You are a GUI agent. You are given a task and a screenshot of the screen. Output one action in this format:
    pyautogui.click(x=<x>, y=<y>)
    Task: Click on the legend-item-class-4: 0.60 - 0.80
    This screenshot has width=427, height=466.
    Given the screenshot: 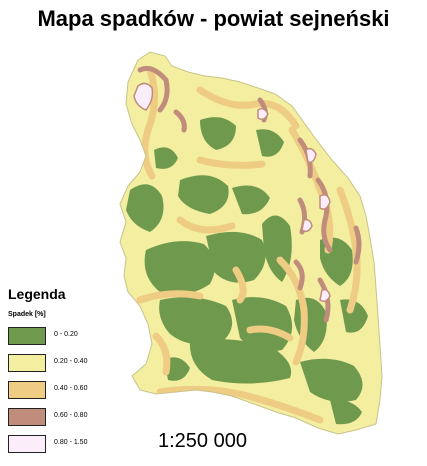 What is the action you would take?
    pyautogui.click(x=68, y=417)
    